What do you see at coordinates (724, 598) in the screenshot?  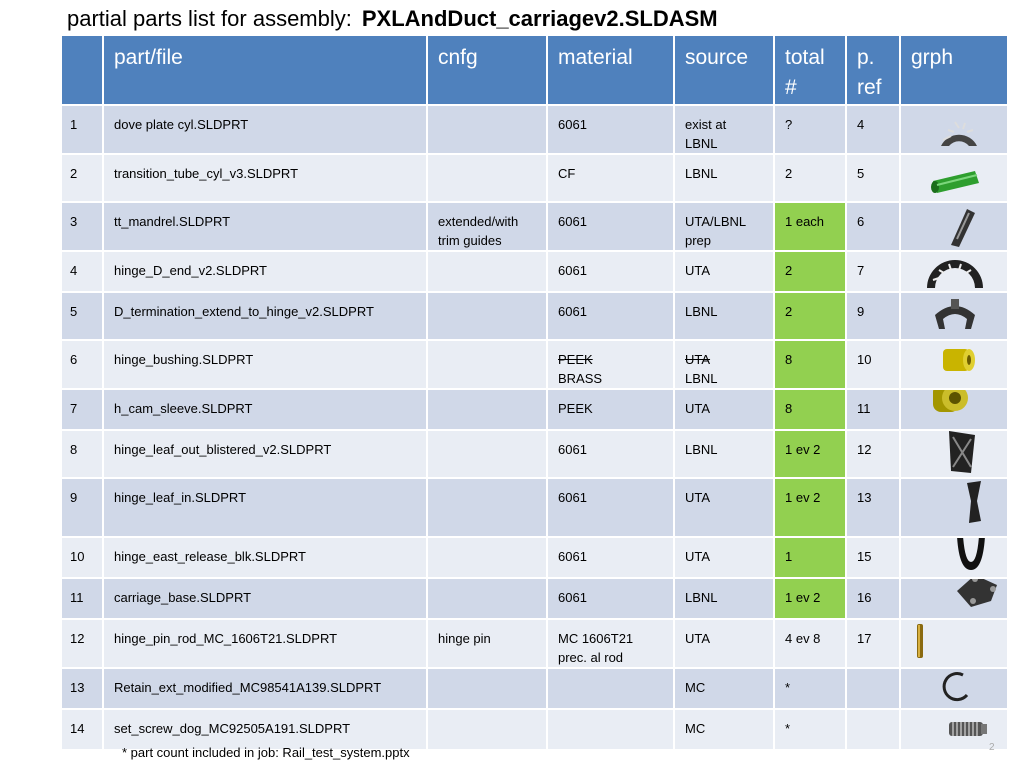 I see `cell-source: LBNL` at bounding box center [724, 598].